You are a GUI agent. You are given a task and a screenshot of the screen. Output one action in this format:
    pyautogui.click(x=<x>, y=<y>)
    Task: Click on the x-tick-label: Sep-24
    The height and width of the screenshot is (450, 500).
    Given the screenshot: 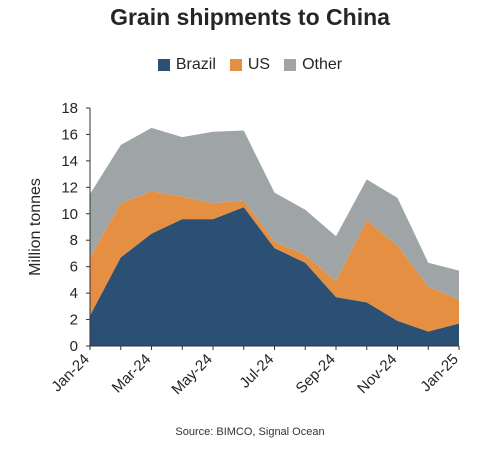 What is the action you would take?
    pyautogui.click(x=316, y=374)
    